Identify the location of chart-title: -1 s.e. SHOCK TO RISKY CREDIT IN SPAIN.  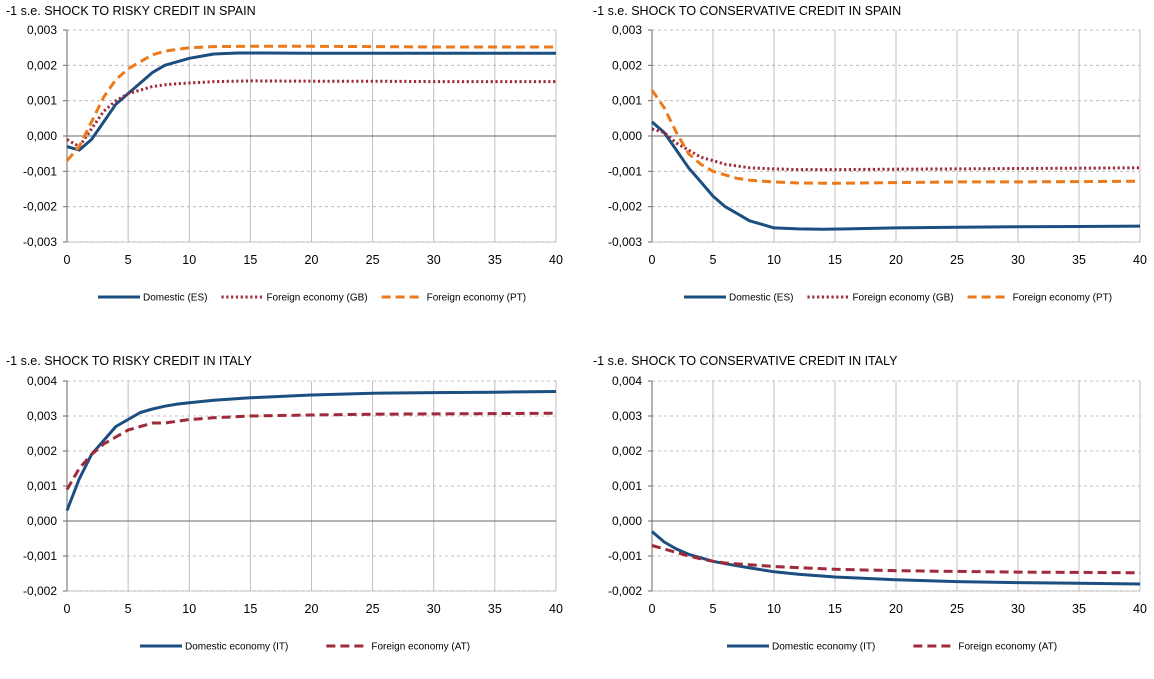
(131, 11).